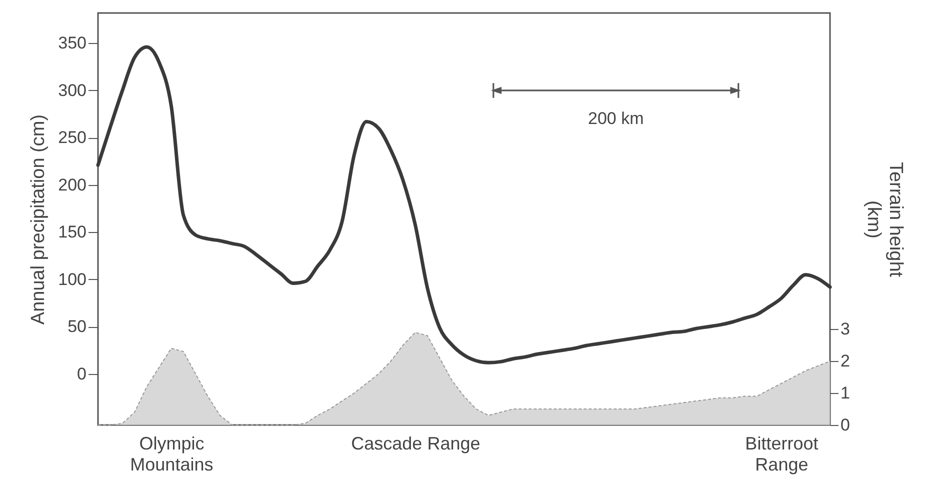 This screenshot has height=493, width=931. I want to click on x-tick-label: Cascade Range, so click(415, 444).